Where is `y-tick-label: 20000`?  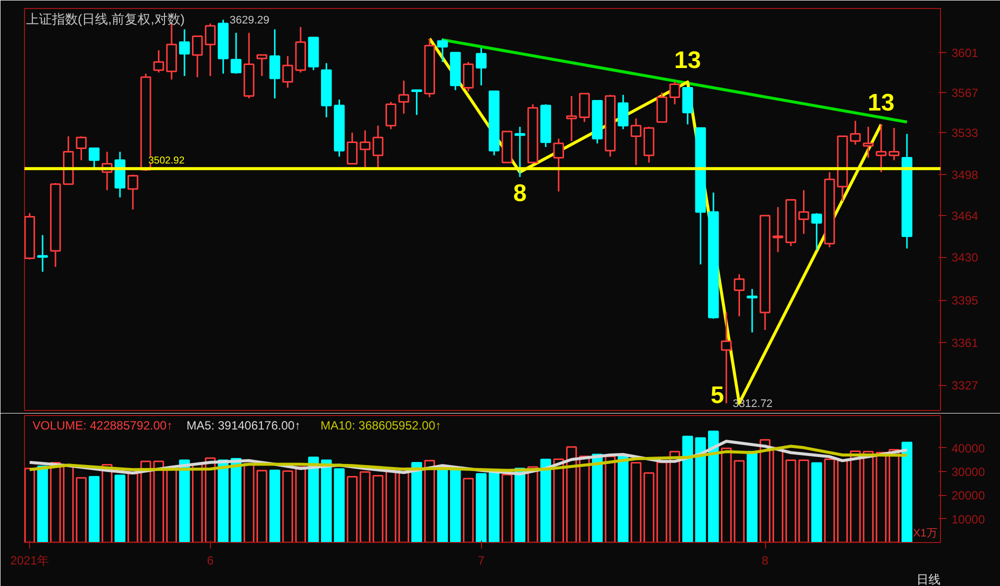
y-tick-label: 20000 is located at coordinates (969, 495).